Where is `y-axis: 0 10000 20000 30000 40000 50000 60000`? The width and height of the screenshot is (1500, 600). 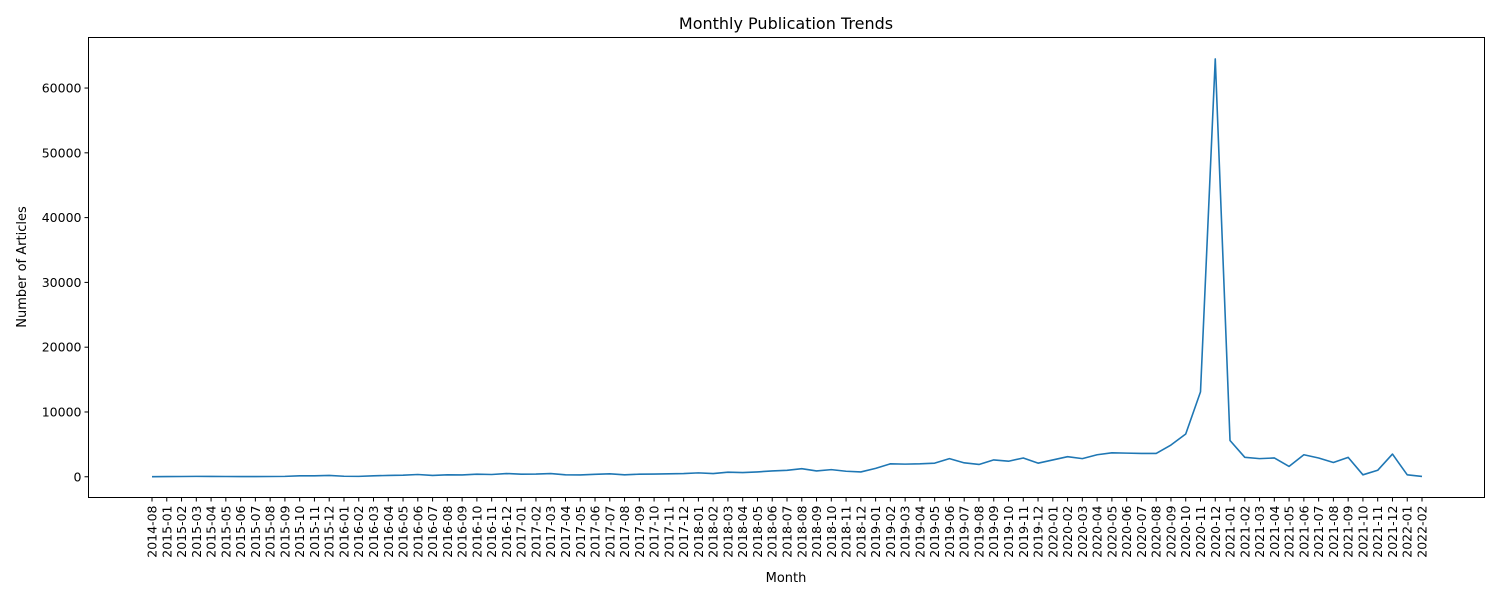 y-axis: 0 10000 20000 30000 40000 50000 60000 is located at coordinates (65, 282).